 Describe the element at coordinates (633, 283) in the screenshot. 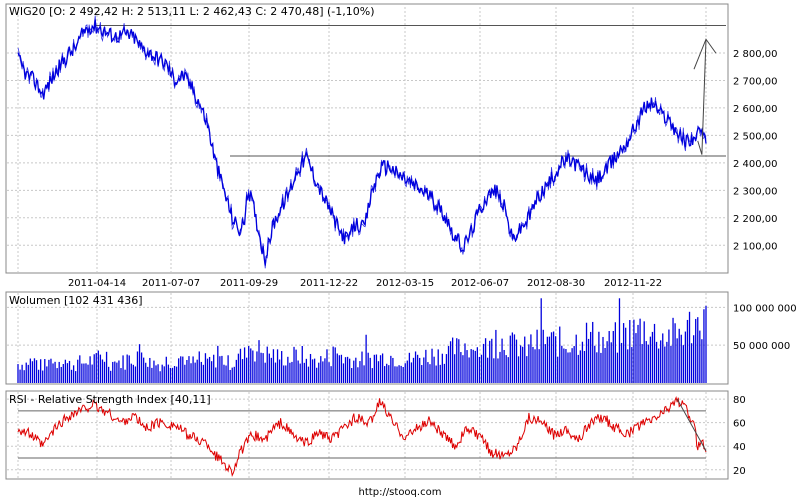

I see `date-tick-label: 2012-11-22` at that location.